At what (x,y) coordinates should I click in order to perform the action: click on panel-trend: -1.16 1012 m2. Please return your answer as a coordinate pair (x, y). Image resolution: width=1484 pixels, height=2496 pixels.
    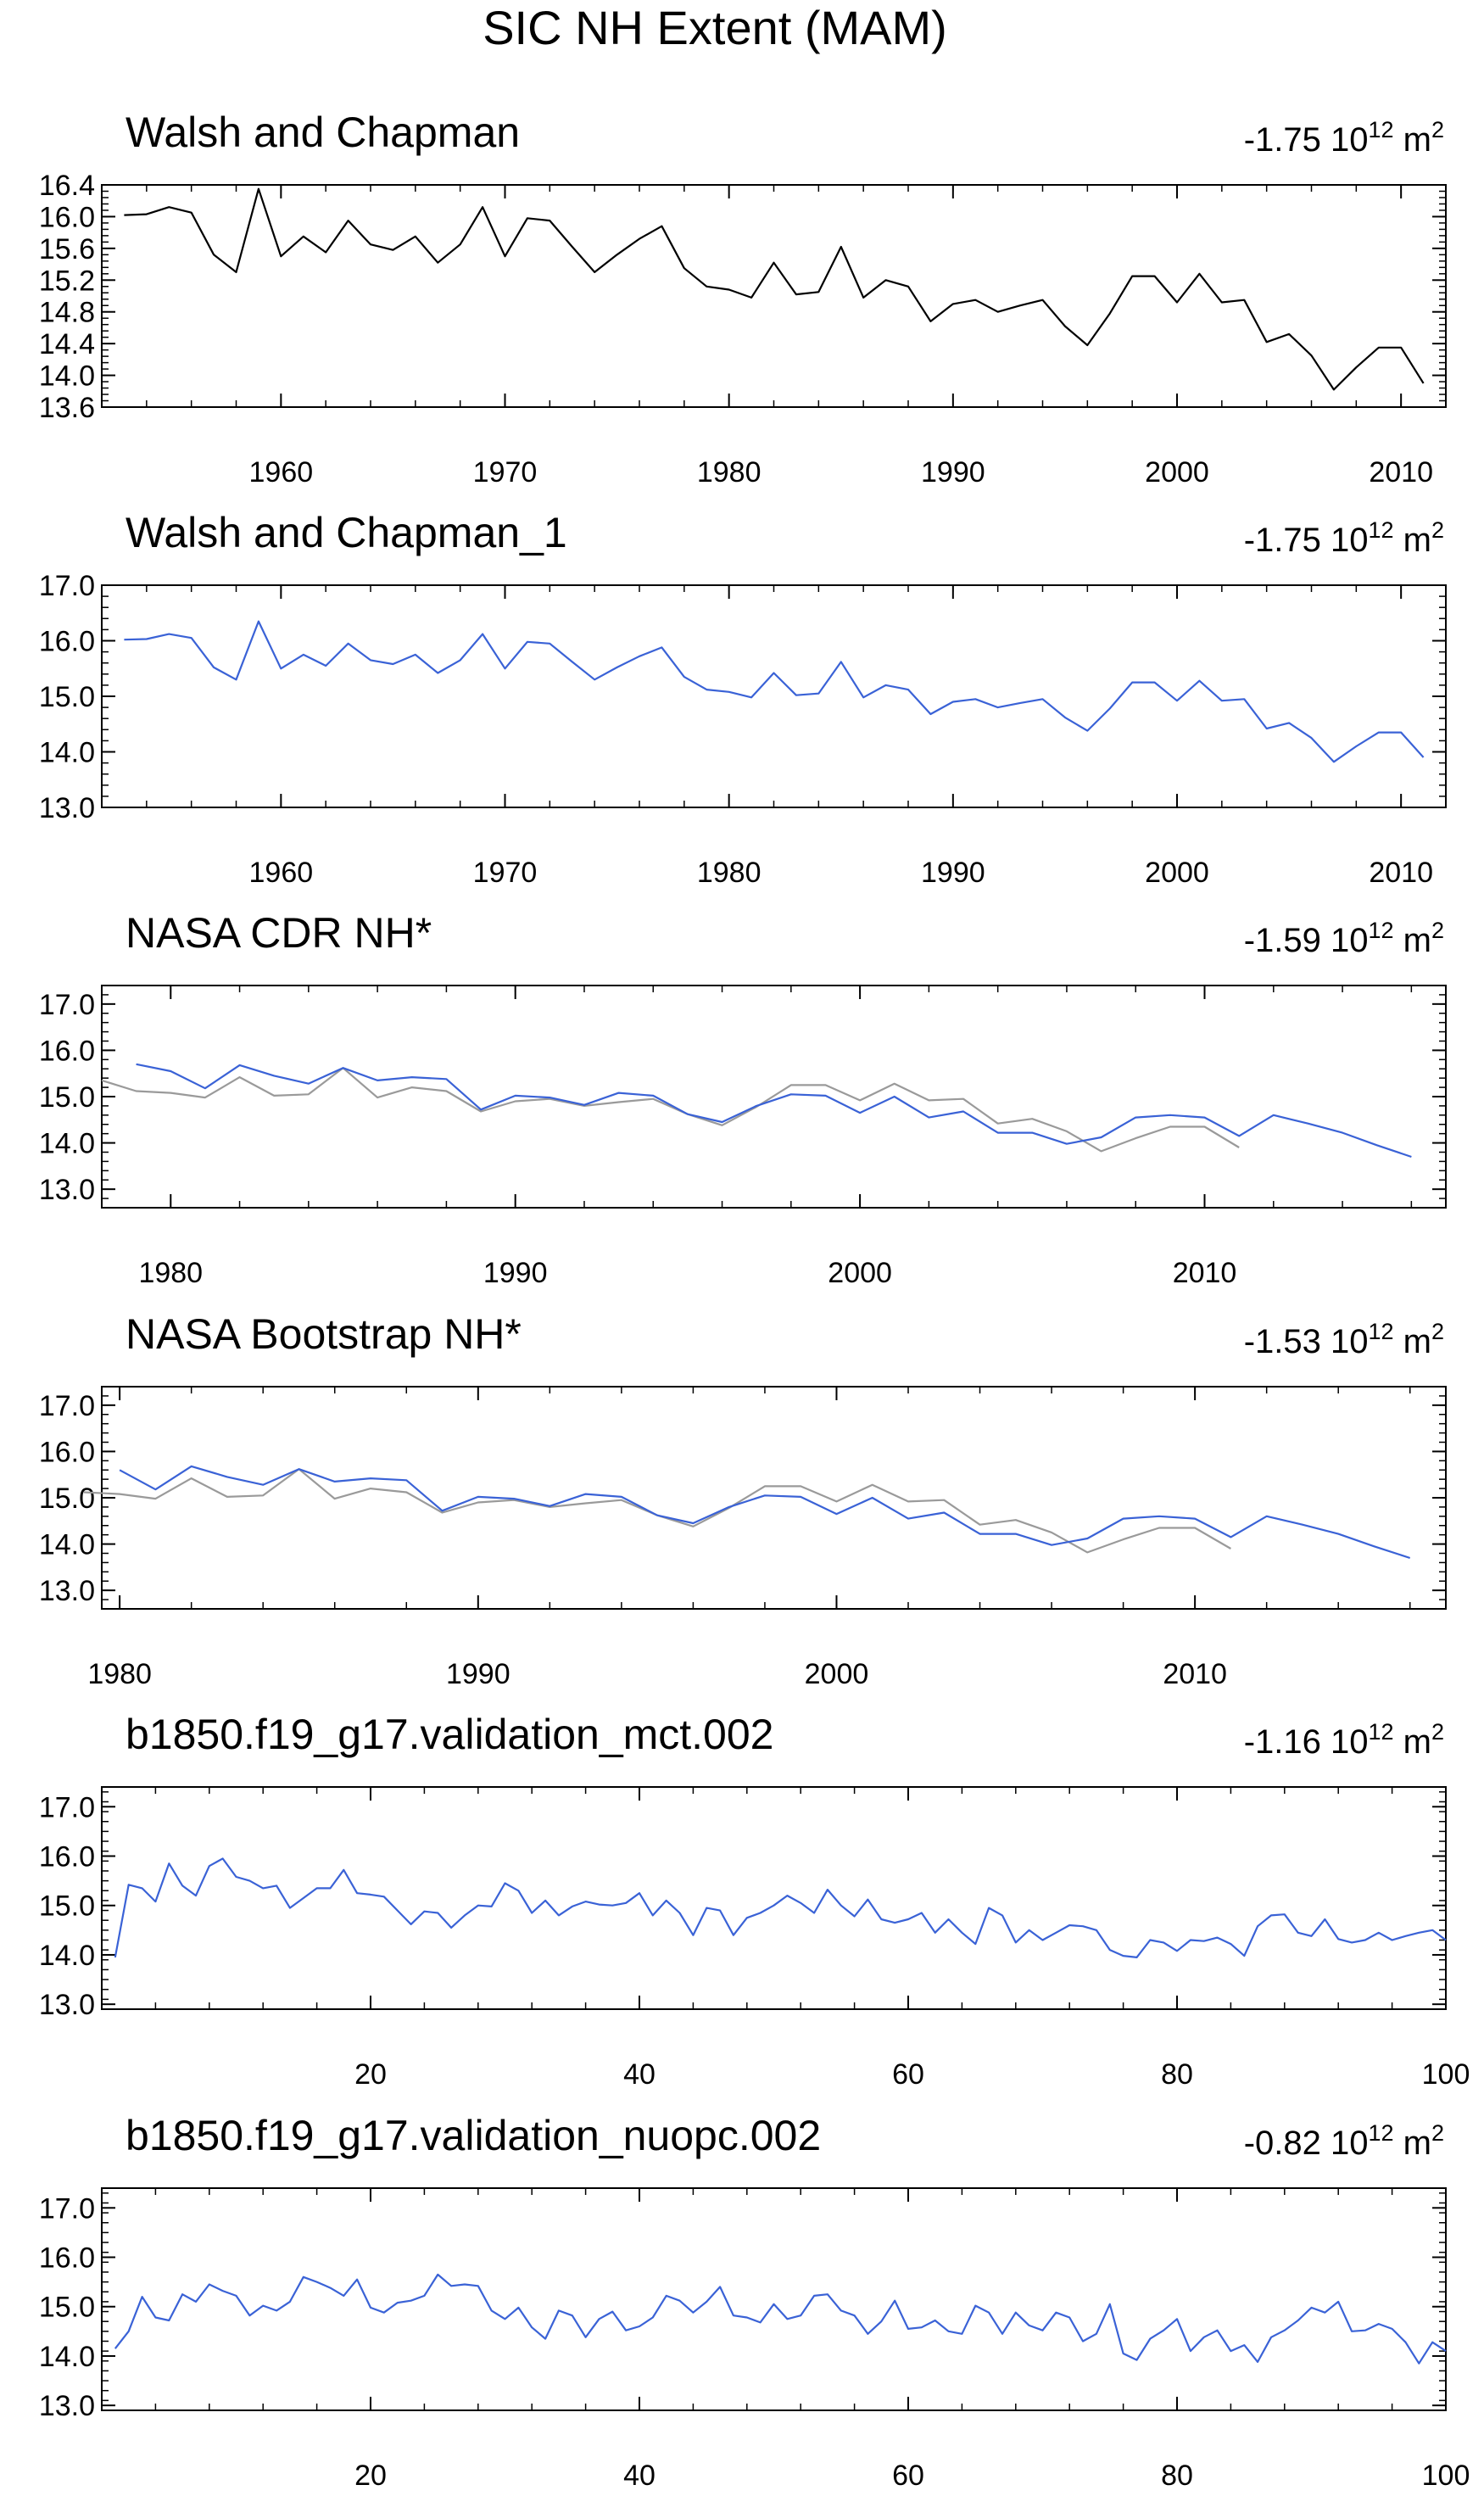
    Looking at the image, I should click on (1344, 1740).